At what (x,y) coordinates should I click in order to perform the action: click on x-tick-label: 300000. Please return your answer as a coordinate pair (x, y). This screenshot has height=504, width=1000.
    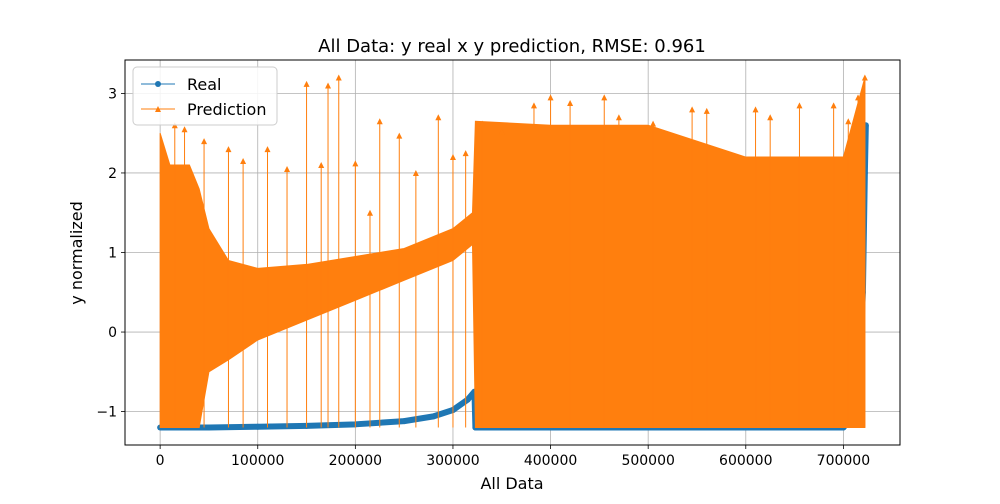
    Looking at the image, I should click on (452, 461).